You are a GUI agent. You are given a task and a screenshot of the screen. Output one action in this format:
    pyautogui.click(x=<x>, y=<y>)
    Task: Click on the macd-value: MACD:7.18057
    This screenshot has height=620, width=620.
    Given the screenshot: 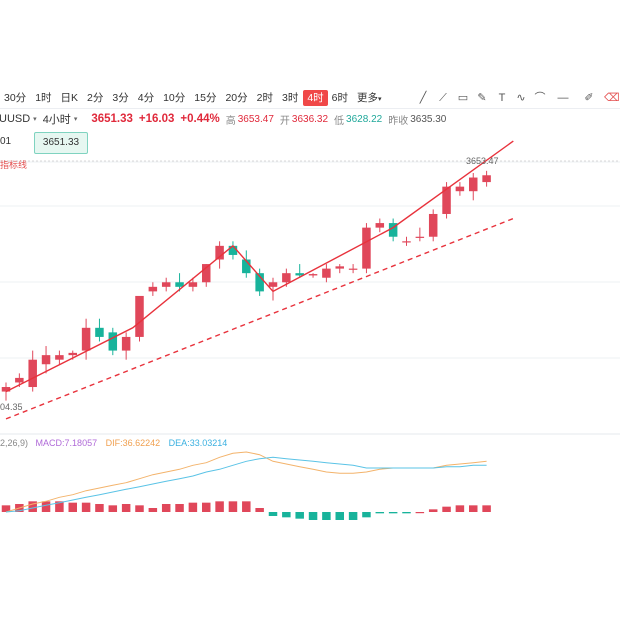 What is the action you would take?
    pyautogui.click(x=67, y=443)
    